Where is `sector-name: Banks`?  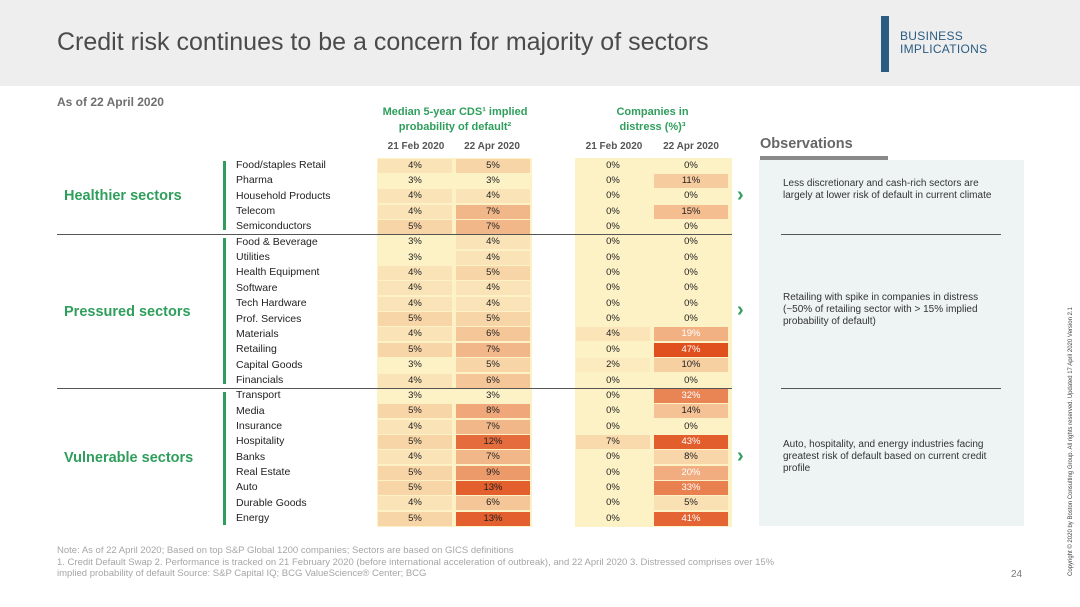
sector-name: Banks is located at coordinates (251, 456).